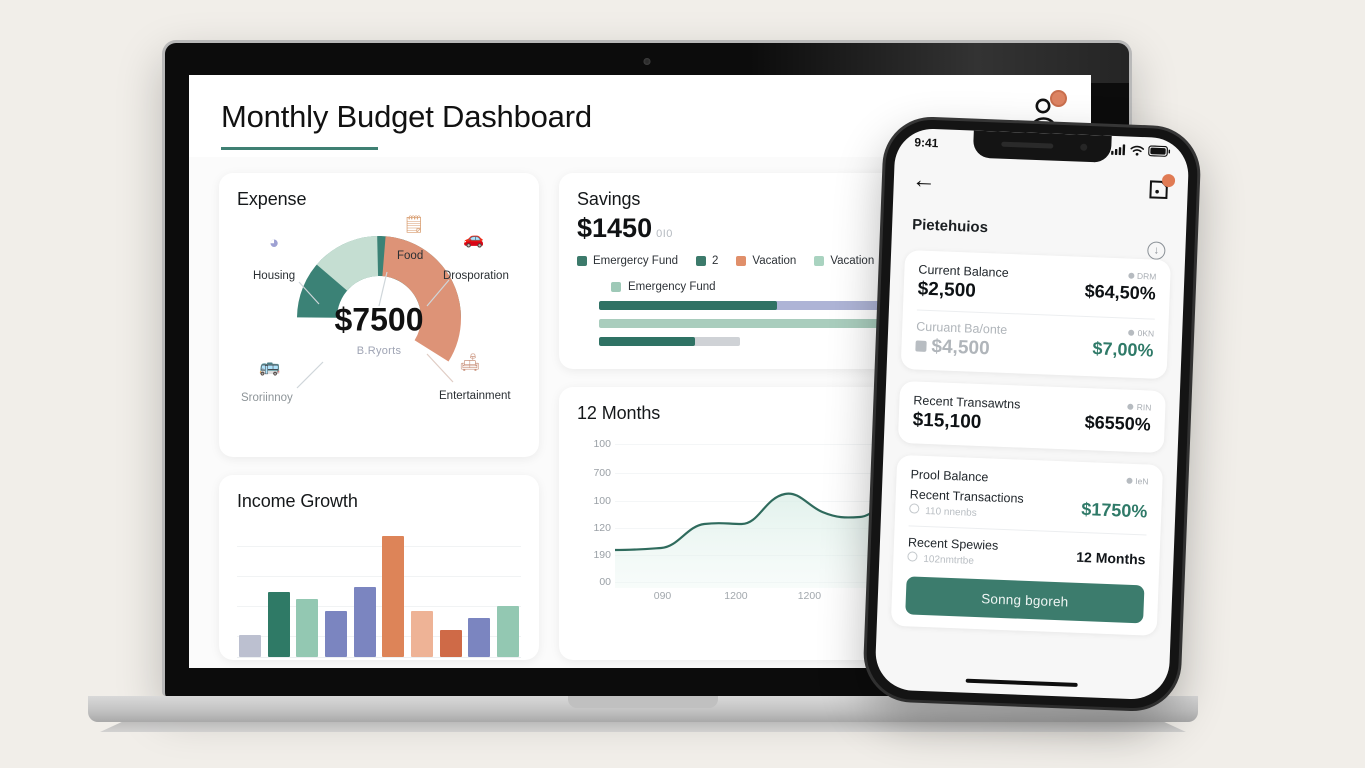 The image size is (1365, 768). Describe the element at coordinates (1026, 554) in the screenshot. I see `list-item: Recent Spewies 102nmtrtbe 12 Months` at that location.